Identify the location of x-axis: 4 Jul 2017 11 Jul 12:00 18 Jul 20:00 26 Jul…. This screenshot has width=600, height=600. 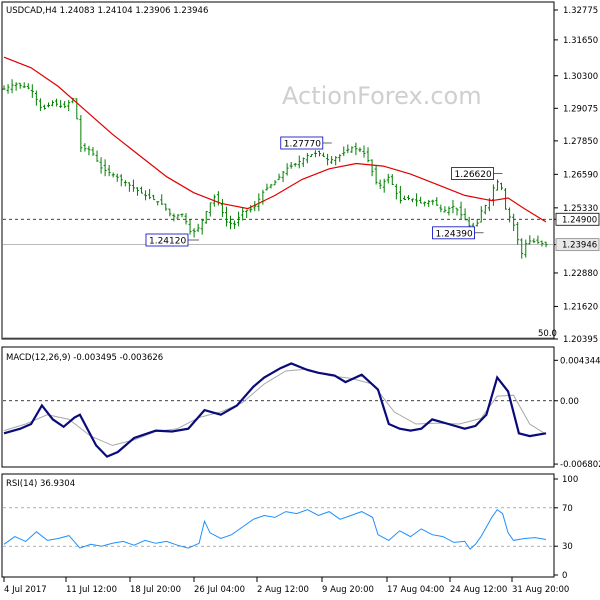
(286, 586).